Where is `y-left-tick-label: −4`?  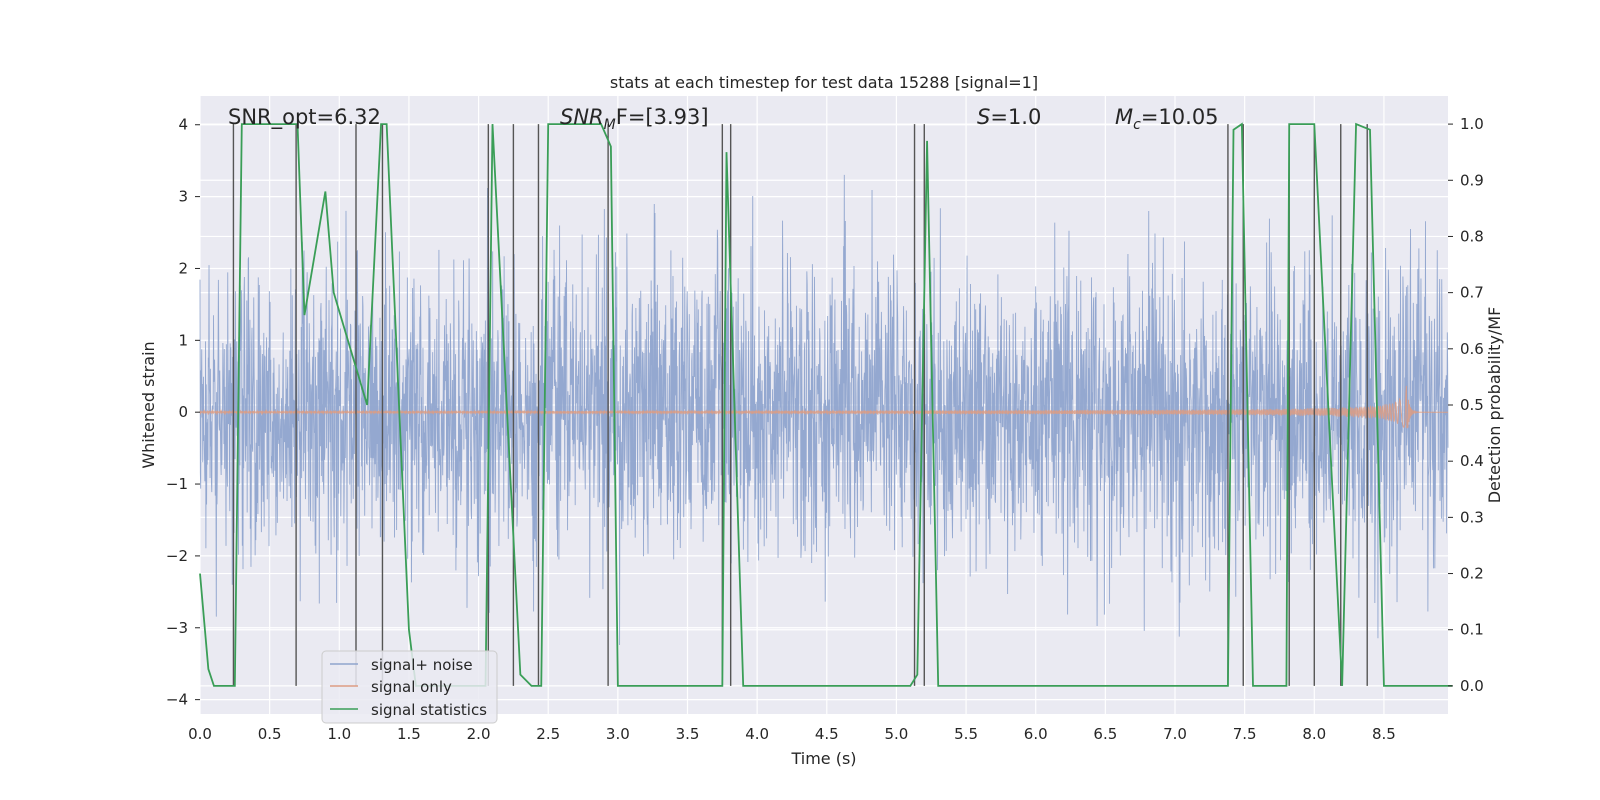 y-left-tick-label: −4 is located at coordinates (177, 700).